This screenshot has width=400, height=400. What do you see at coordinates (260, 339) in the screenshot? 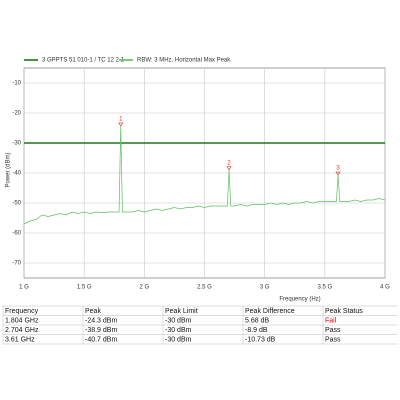
I see `table-cell: -10.73 dB` at bounding box center [260, 339].